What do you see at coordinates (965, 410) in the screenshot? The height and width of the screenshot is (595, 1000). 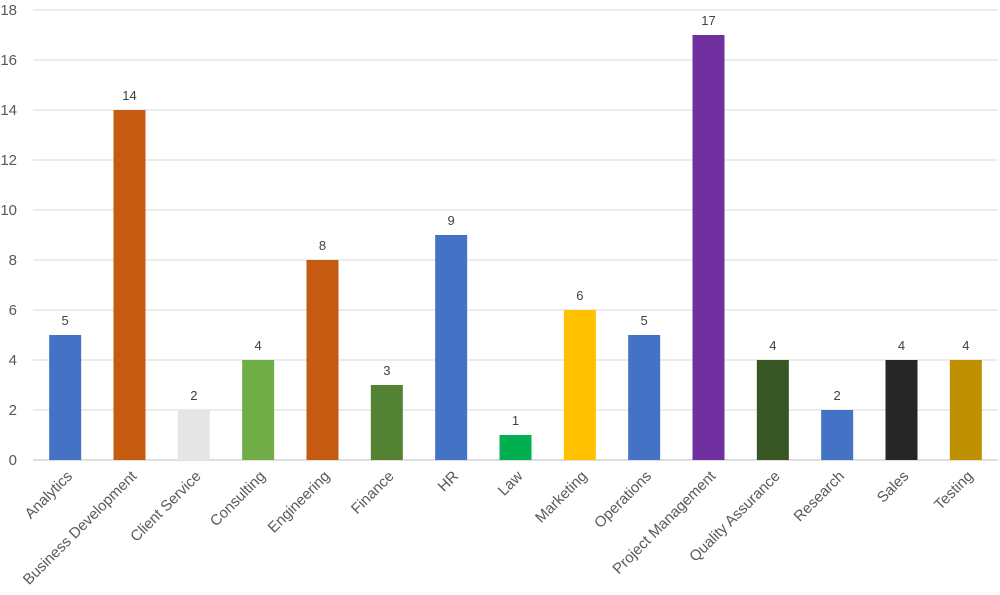 I see `bar-testing` at bounding box center [965, 410].